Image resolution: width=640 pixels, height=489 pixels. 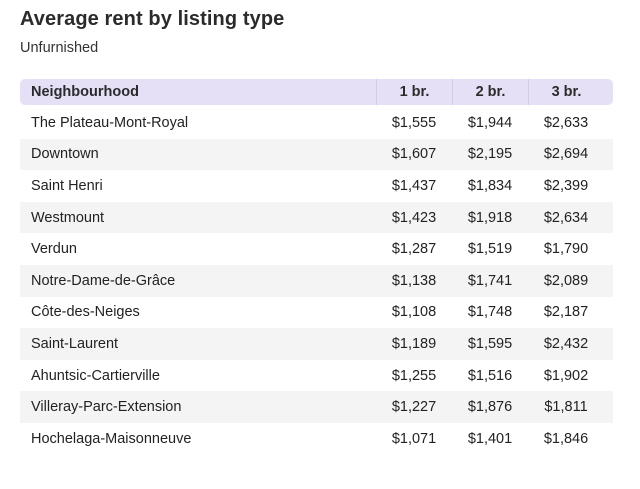 What do you see at coordinates (490, 154) in the screenshot?
I see `rent-2-br-cell: $2,195` at bounding box center [490, 154].